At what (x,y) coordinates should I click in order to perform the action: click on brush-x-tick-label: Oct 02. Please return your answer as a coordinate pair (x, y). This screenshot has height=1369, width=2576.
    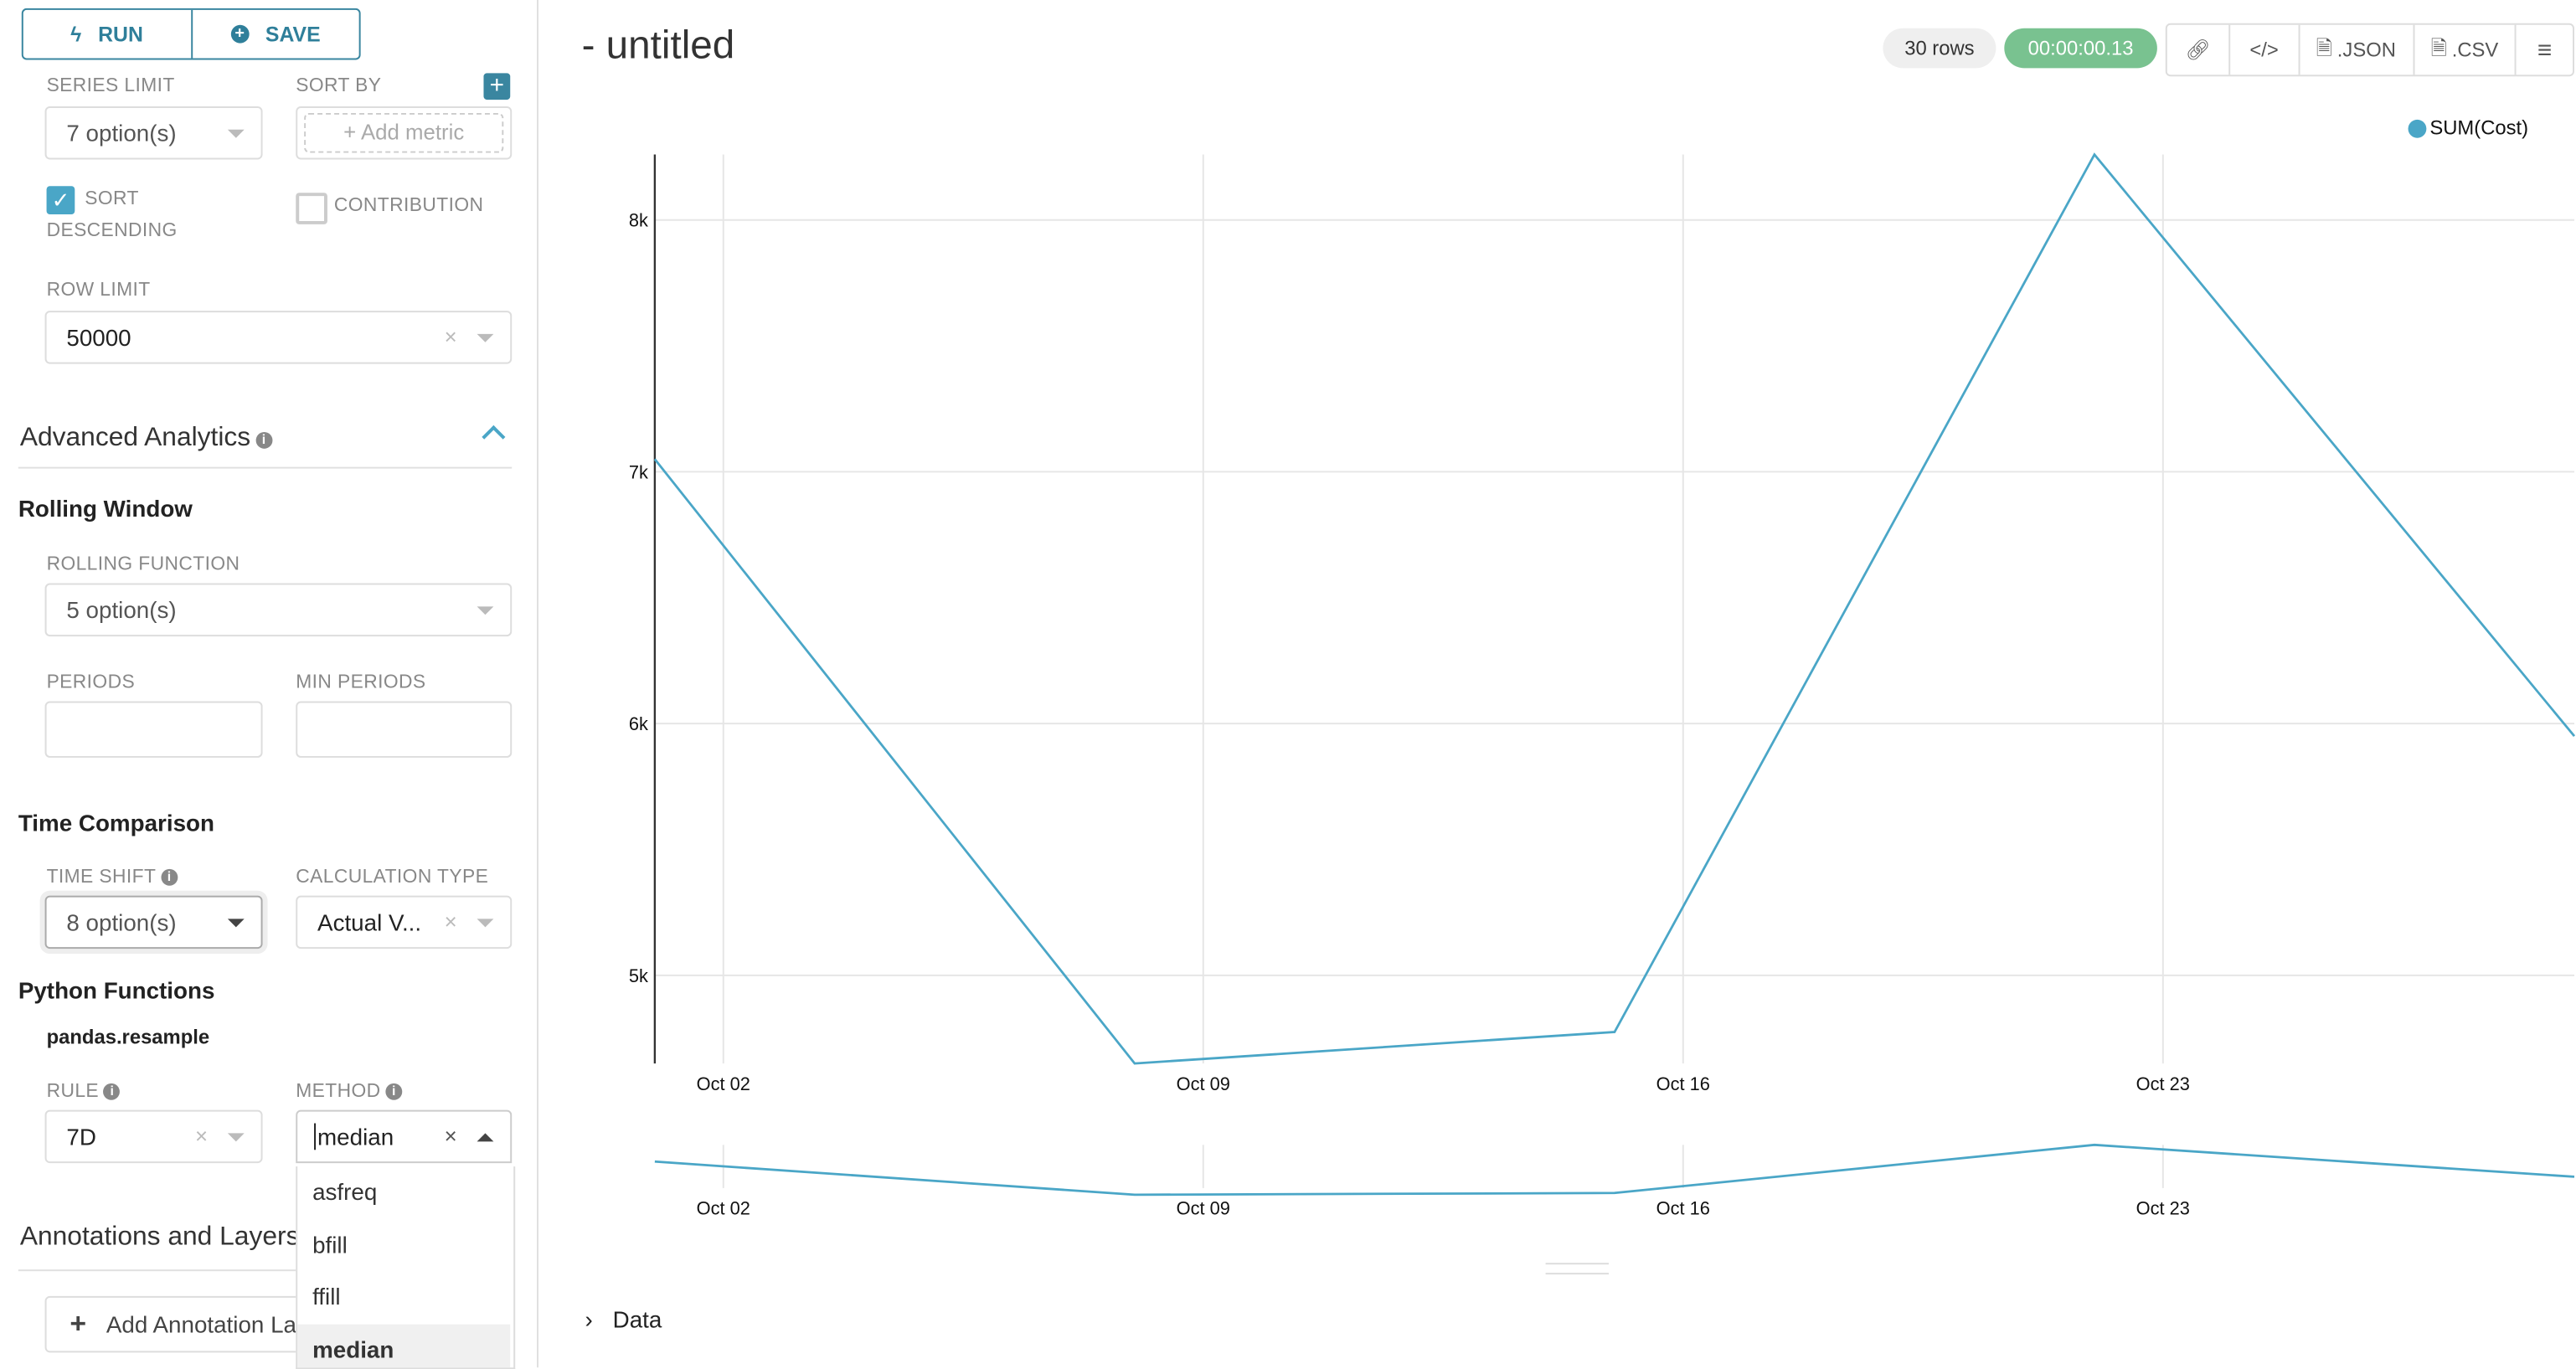
    Looking at the image, I should click on (723, 1208).